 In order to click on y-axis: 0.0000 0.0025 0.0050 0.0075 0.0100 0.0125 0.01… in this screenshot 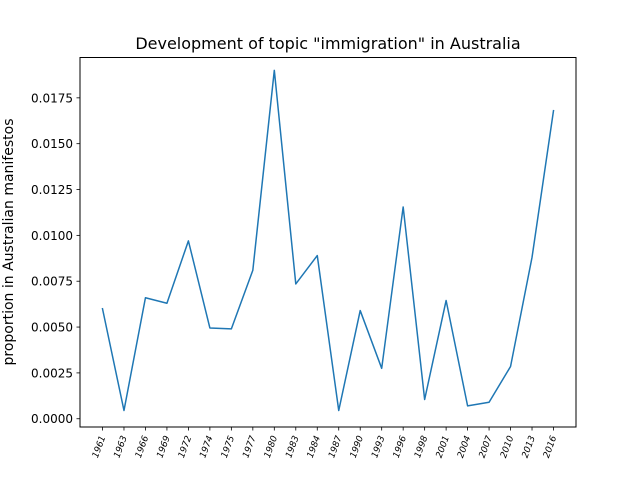, I will do `click(55, 258)`.